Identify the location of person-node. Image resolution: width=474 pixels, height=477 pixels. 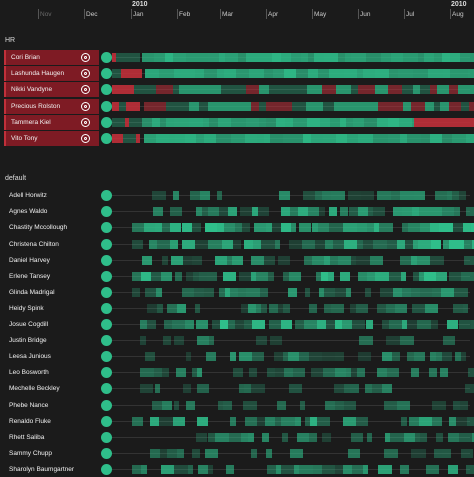
(106, 260).